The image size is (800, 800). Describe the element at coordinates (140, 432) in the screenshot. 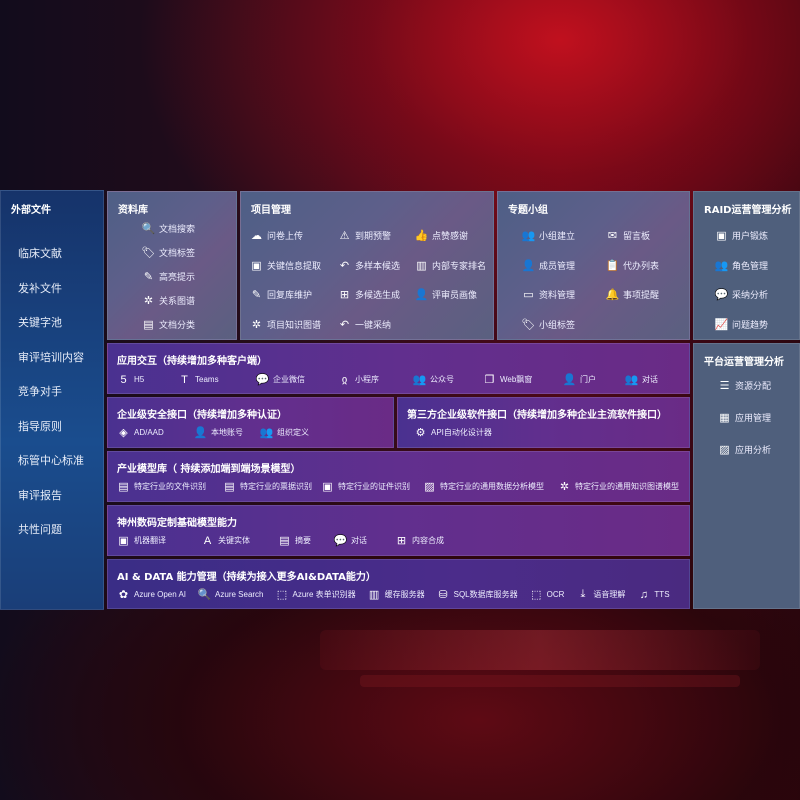

I see `menu-item: ◈ AD/AAD` at that location.